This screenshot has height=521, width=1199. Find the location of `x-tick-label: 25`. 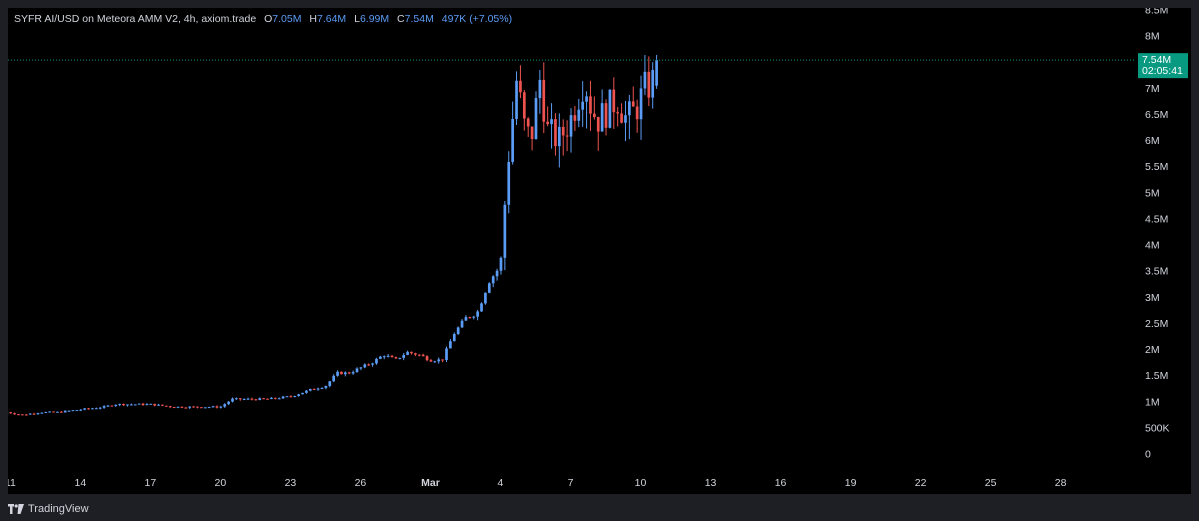

x-tick-label: 25 is located at coordinates (991, 483).